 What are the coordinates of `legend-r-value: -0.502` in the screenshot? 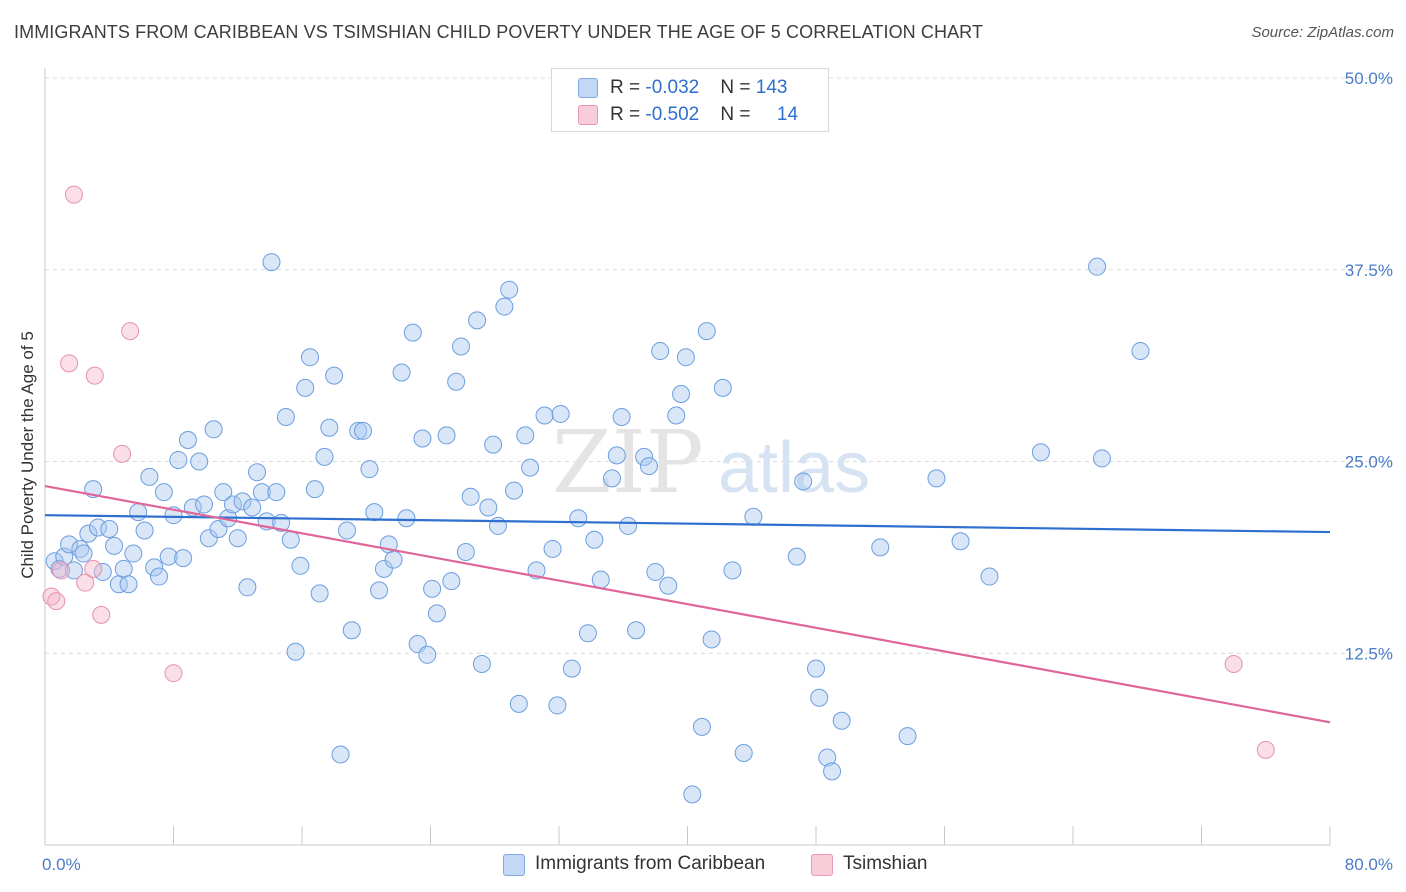 It's located at (672, 114).